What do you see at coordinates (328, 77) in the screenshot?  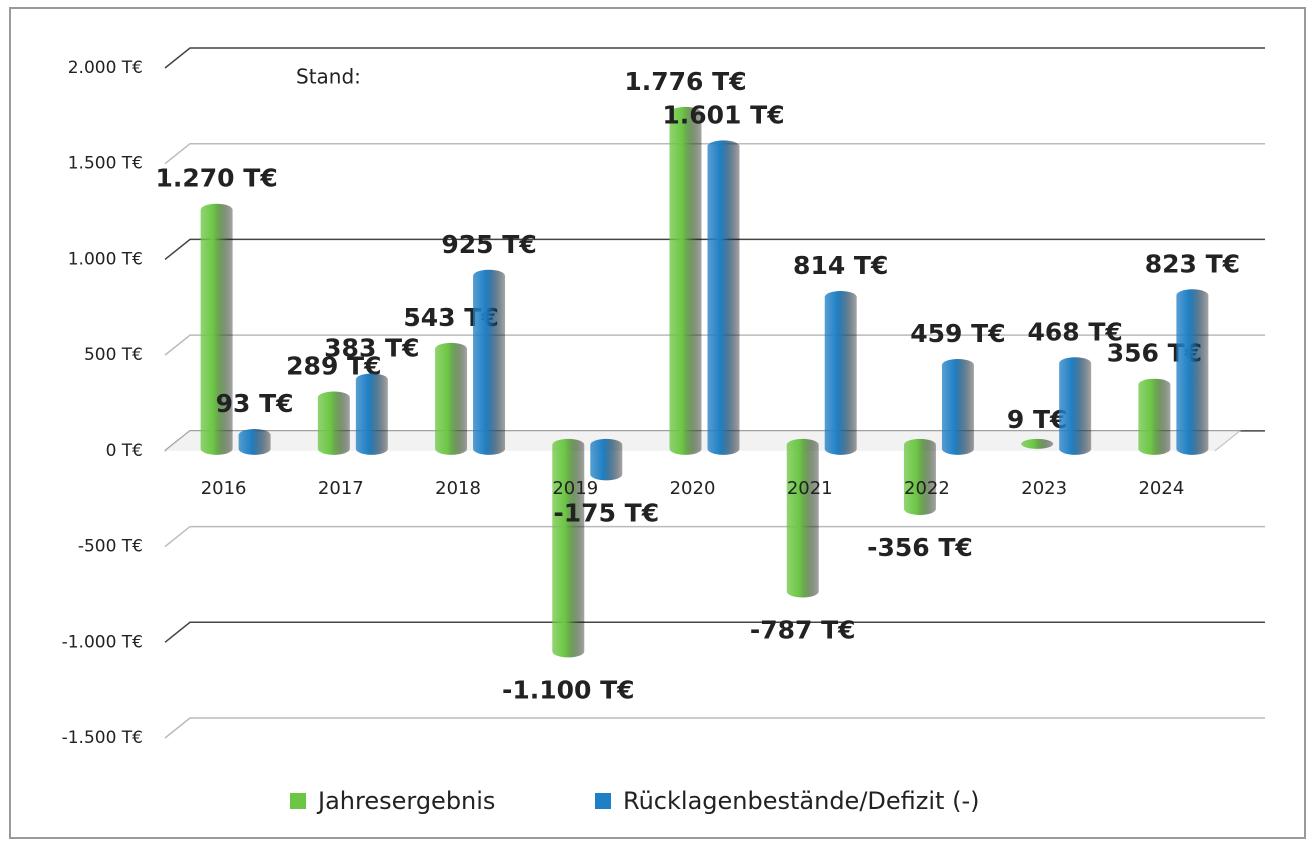 I see `annotation: Stand:` at bounding box center [328, 77].